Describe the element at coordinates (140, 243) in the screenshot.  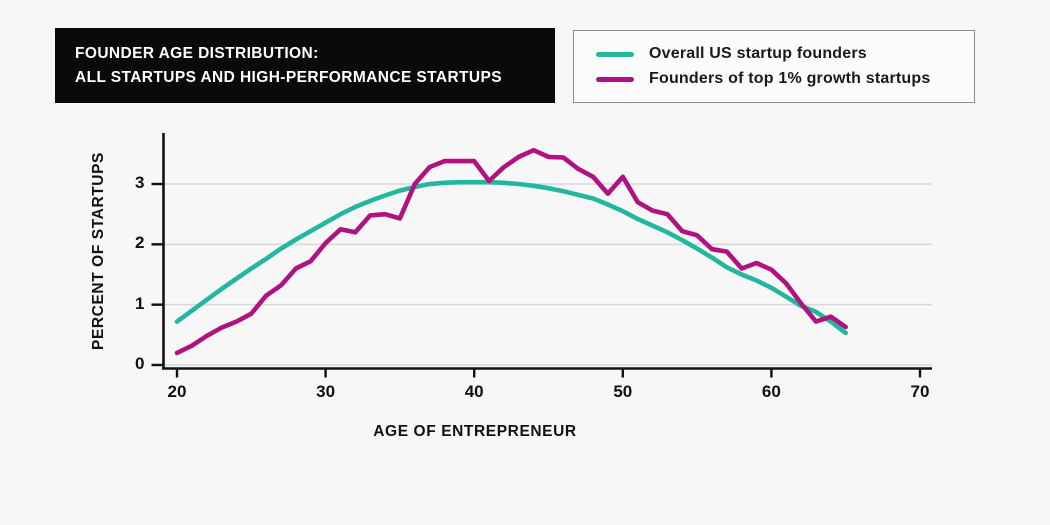
I see `y-tick-label: 2` at that location.